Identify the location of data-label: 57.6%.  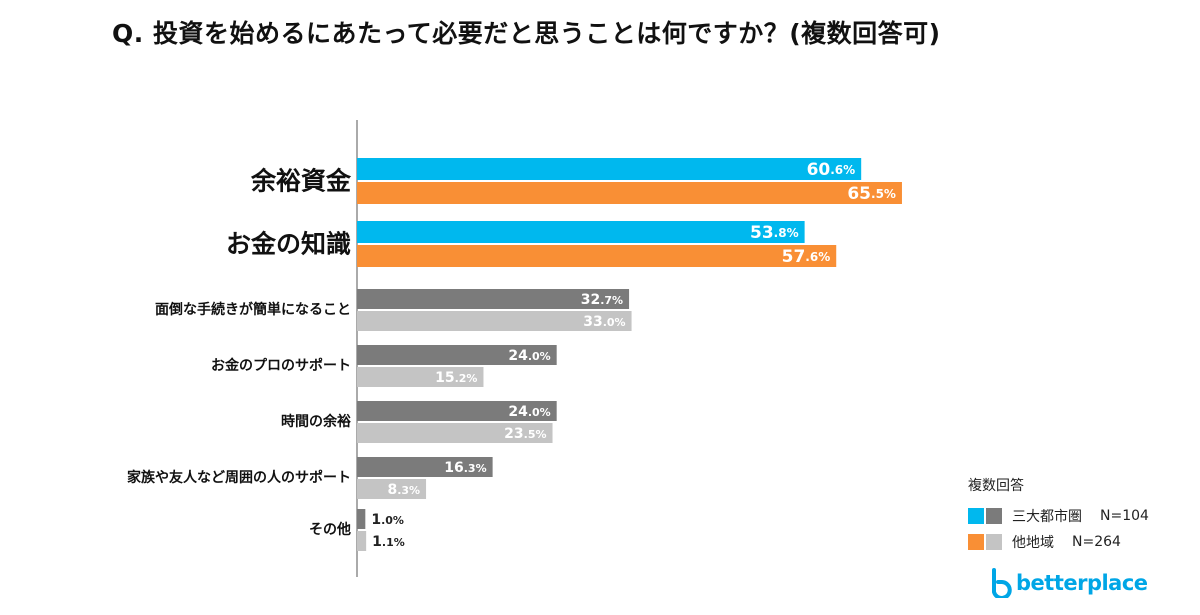
(806, 257).